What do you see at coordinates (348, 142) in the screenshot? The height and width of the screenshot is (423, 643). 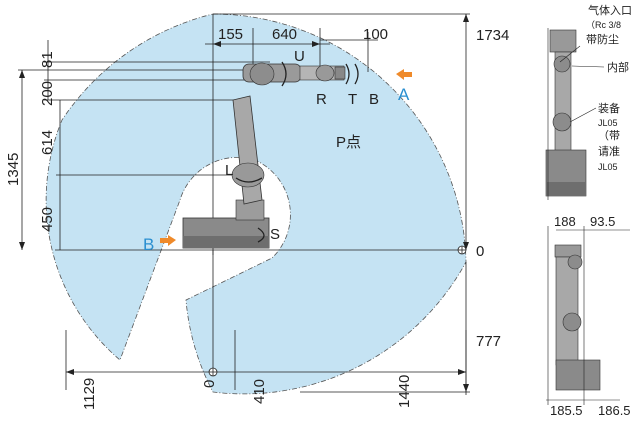 I see `p-point-label: P点` at bounding box center [348, 142].